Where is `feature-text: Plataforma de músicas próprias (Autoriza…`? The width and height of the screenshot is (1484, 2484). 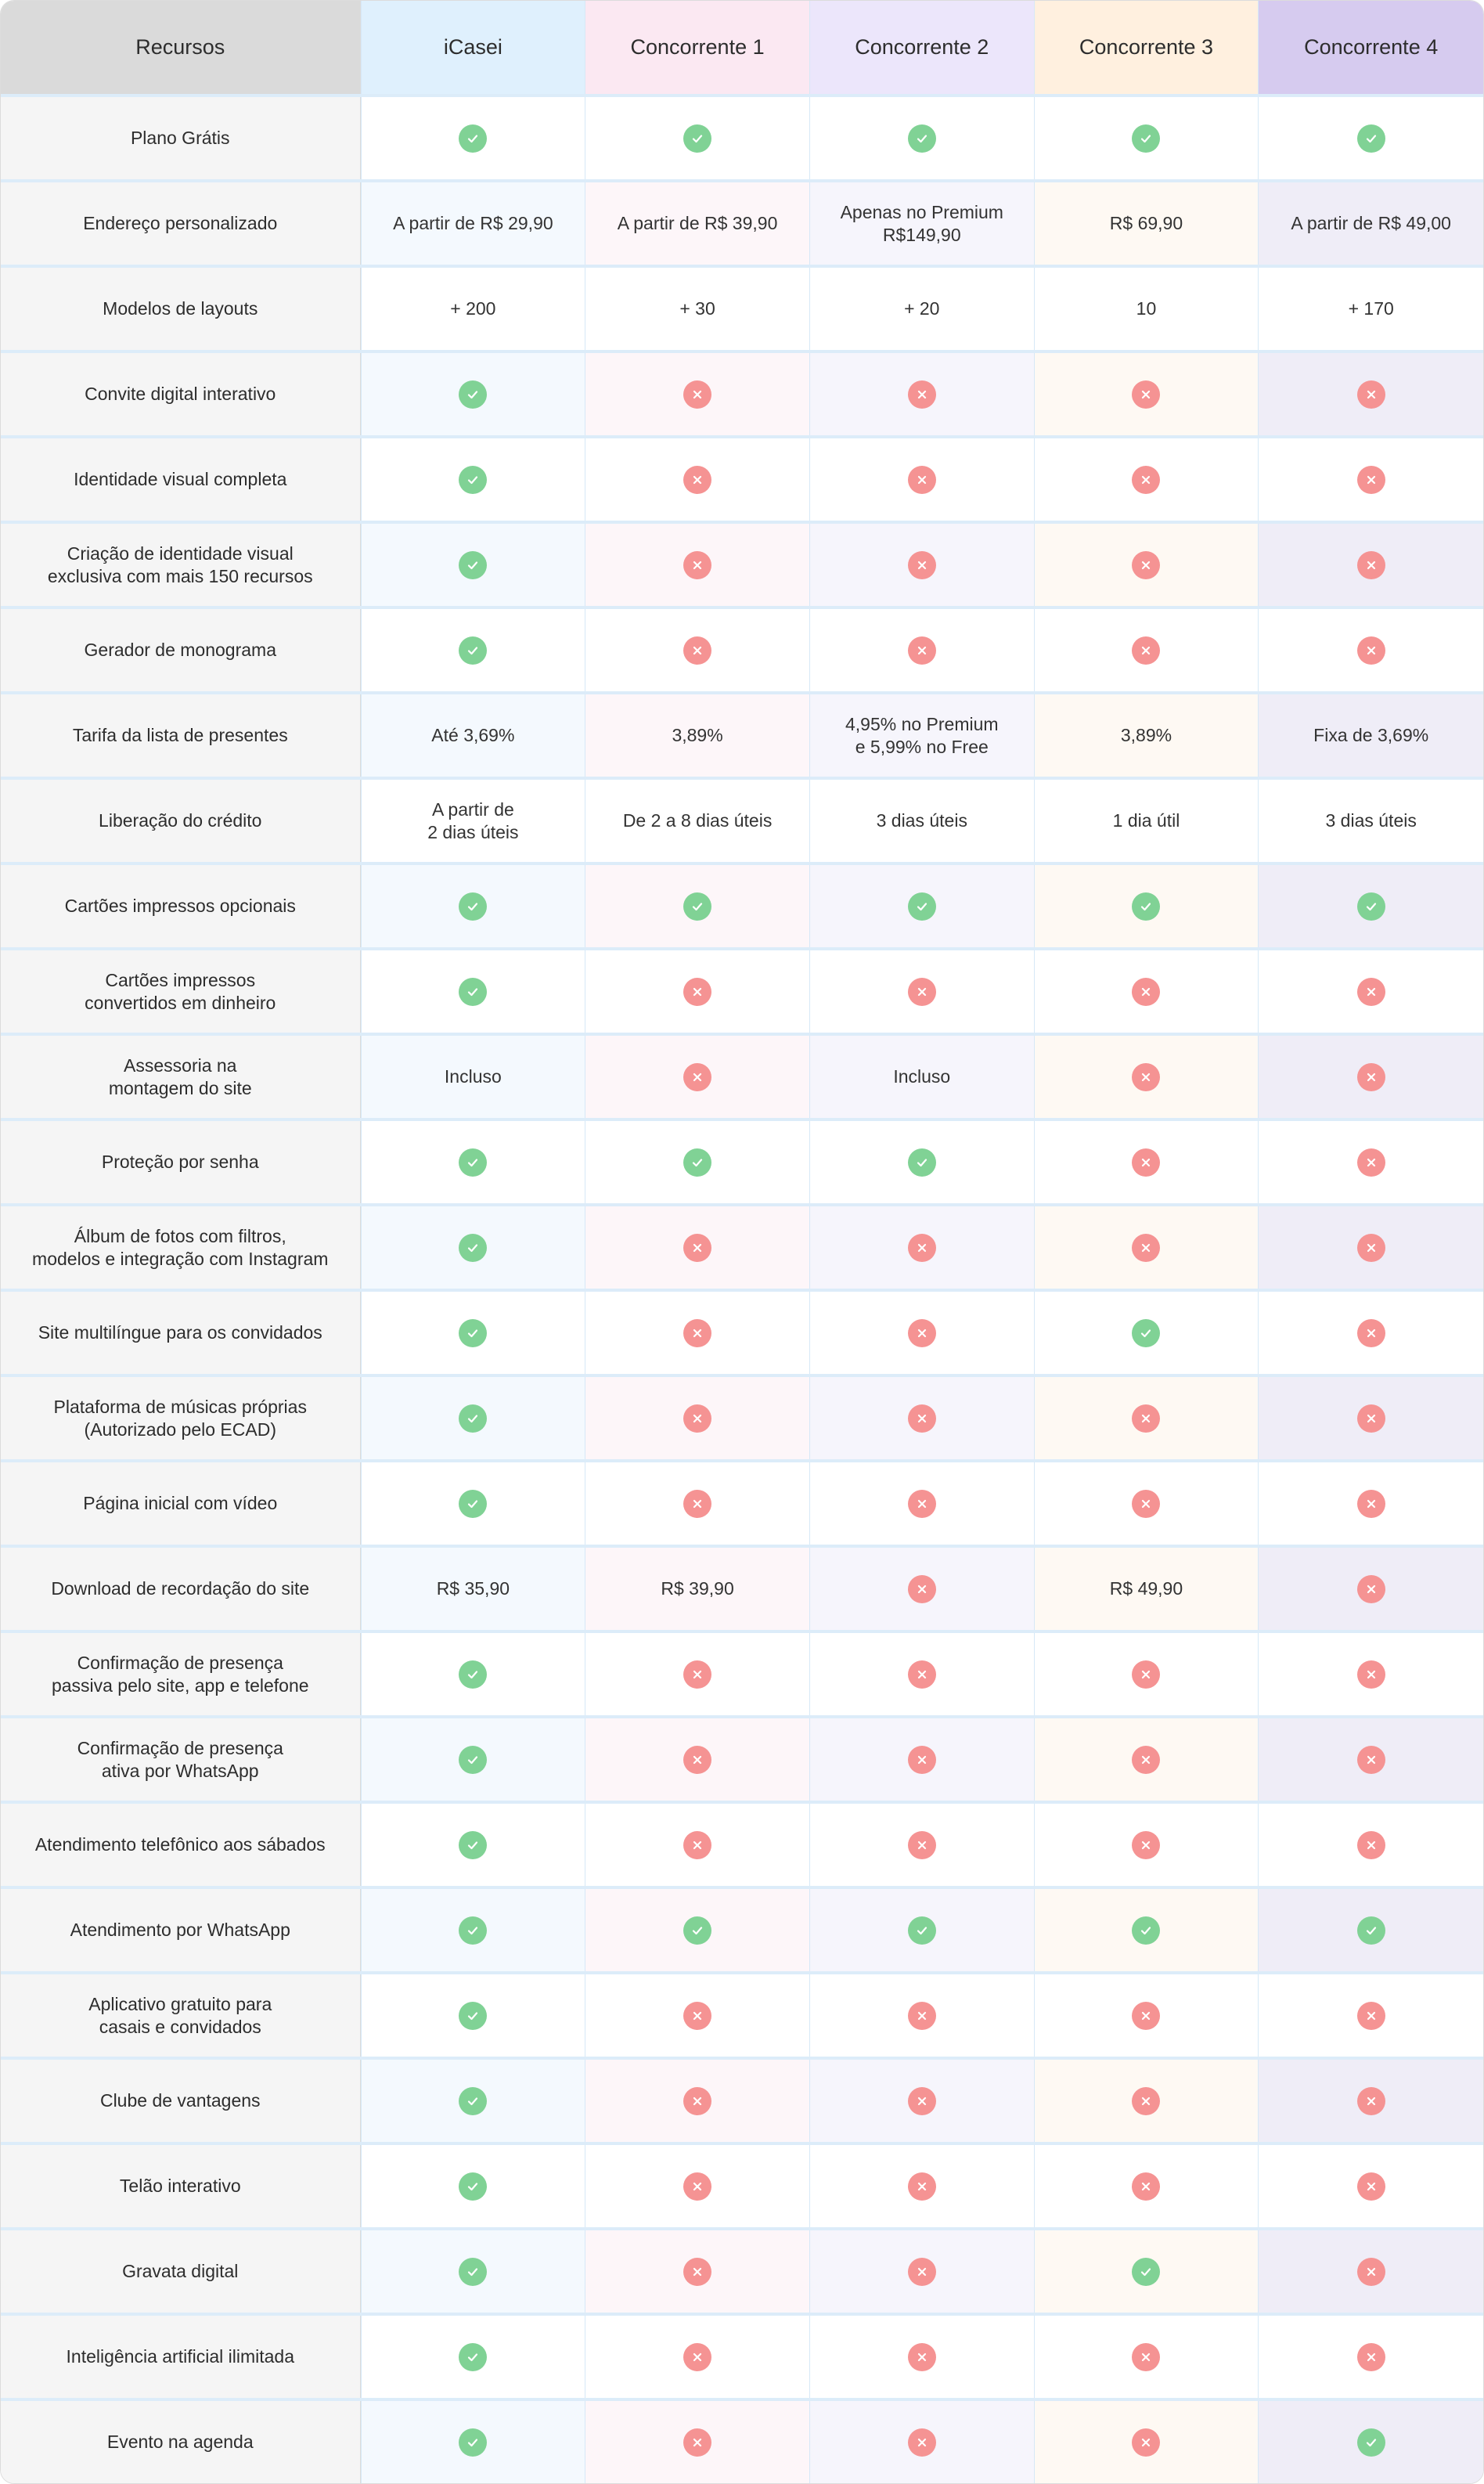 feature-text: Plataforma de músicas próprias (Autoriza… is located at coordinates (180, 1418).